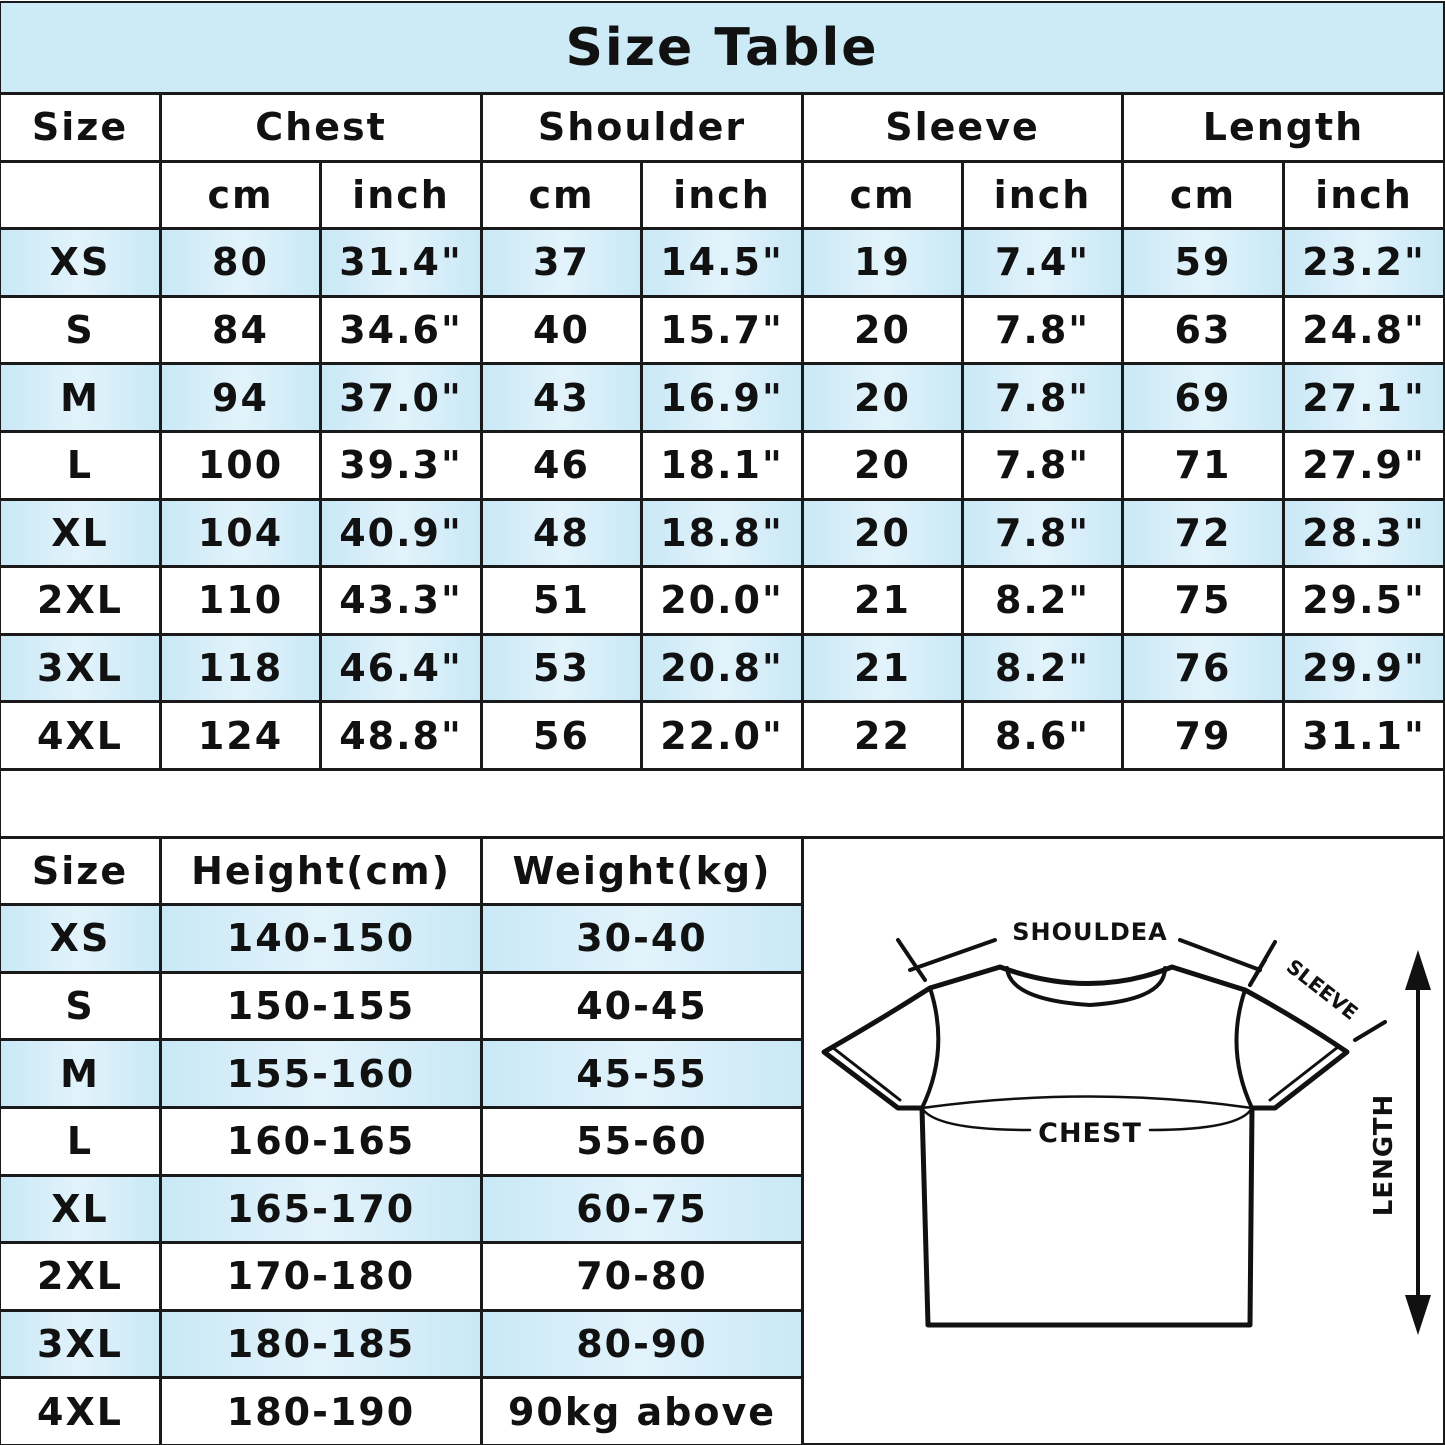 This screenshot has width=1445, height=1445. I want to click on table-cell: 18.8", so click(722, 533).